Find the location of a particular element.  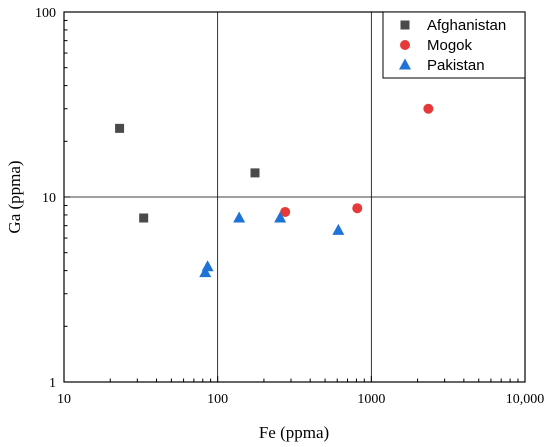

legend-afghanistan-label: Afghanistan is located at coordinates (466, 25).